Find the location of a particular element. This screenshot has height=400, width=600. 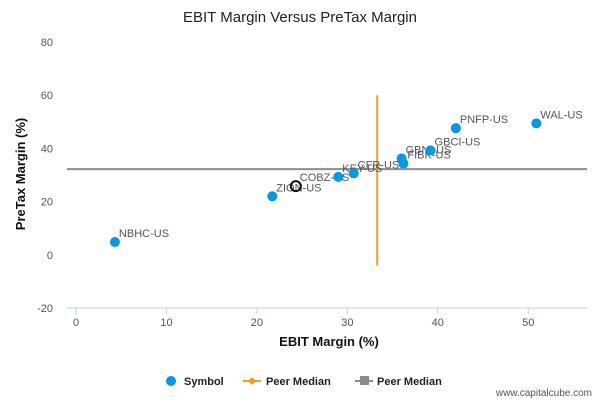

x-axis-ticks: 0 10 20 30 40 50 is located at coordinates (303, 318).